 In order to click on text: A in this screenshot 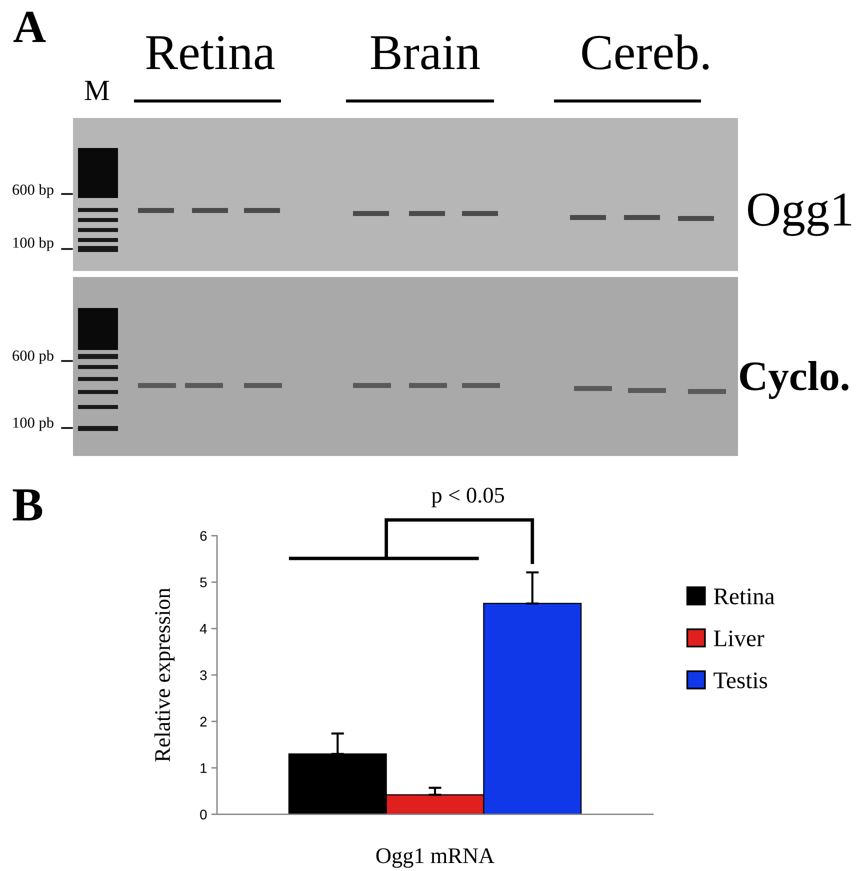, I will do `click(29, 27)`.